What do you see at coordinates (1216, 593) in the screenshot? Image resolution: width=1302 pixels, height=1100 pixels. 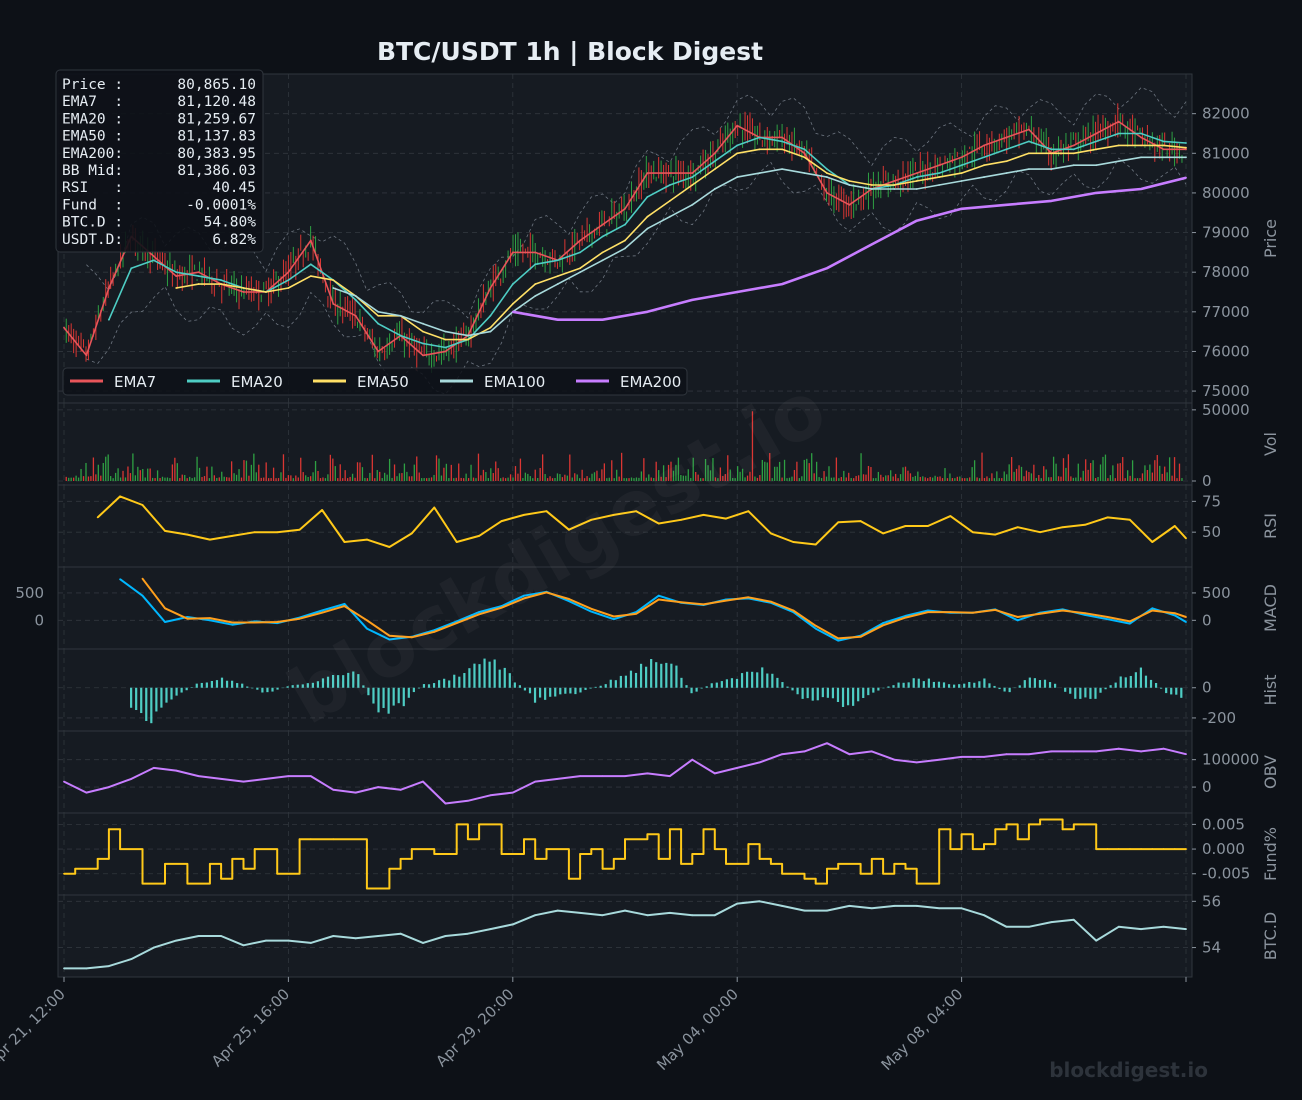 I see `y-tick-label: 500` at bounding box center [1216, 593].